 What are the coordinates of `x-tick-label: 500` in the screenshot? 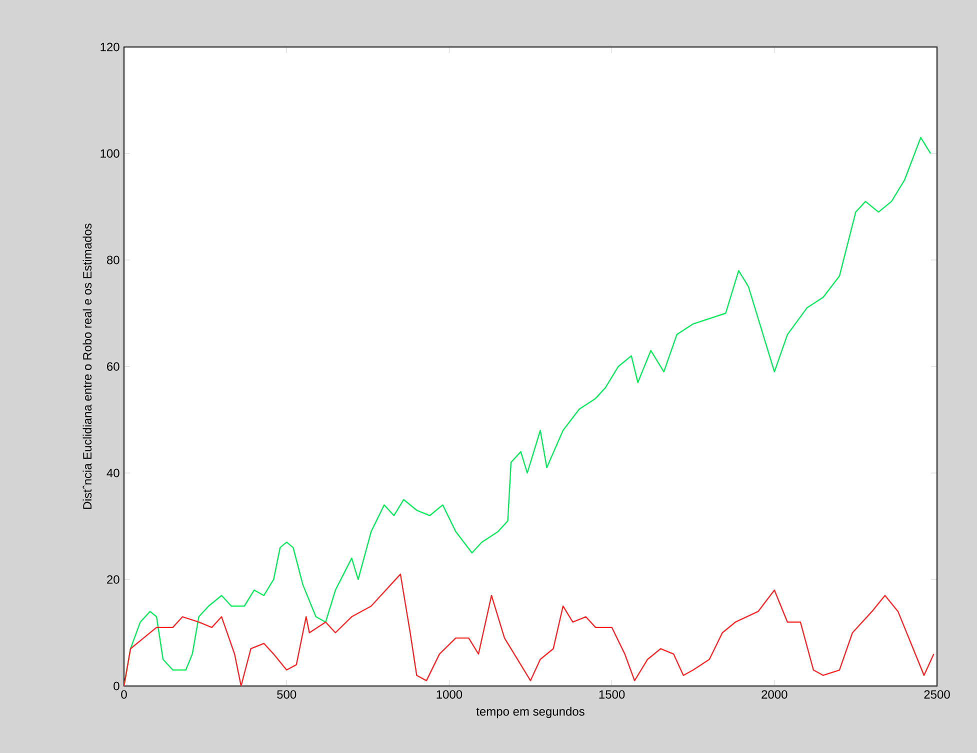 It's located at (286, 694).